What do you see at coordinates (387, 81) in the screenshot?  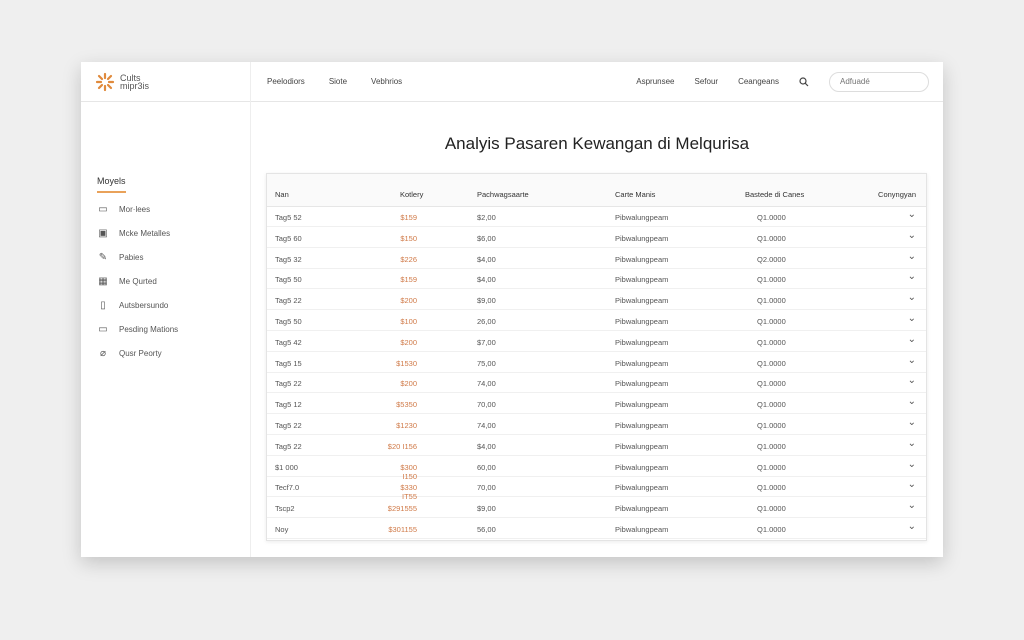 I see `nav-item: Vebhrios` at bounding box center [387, 81].